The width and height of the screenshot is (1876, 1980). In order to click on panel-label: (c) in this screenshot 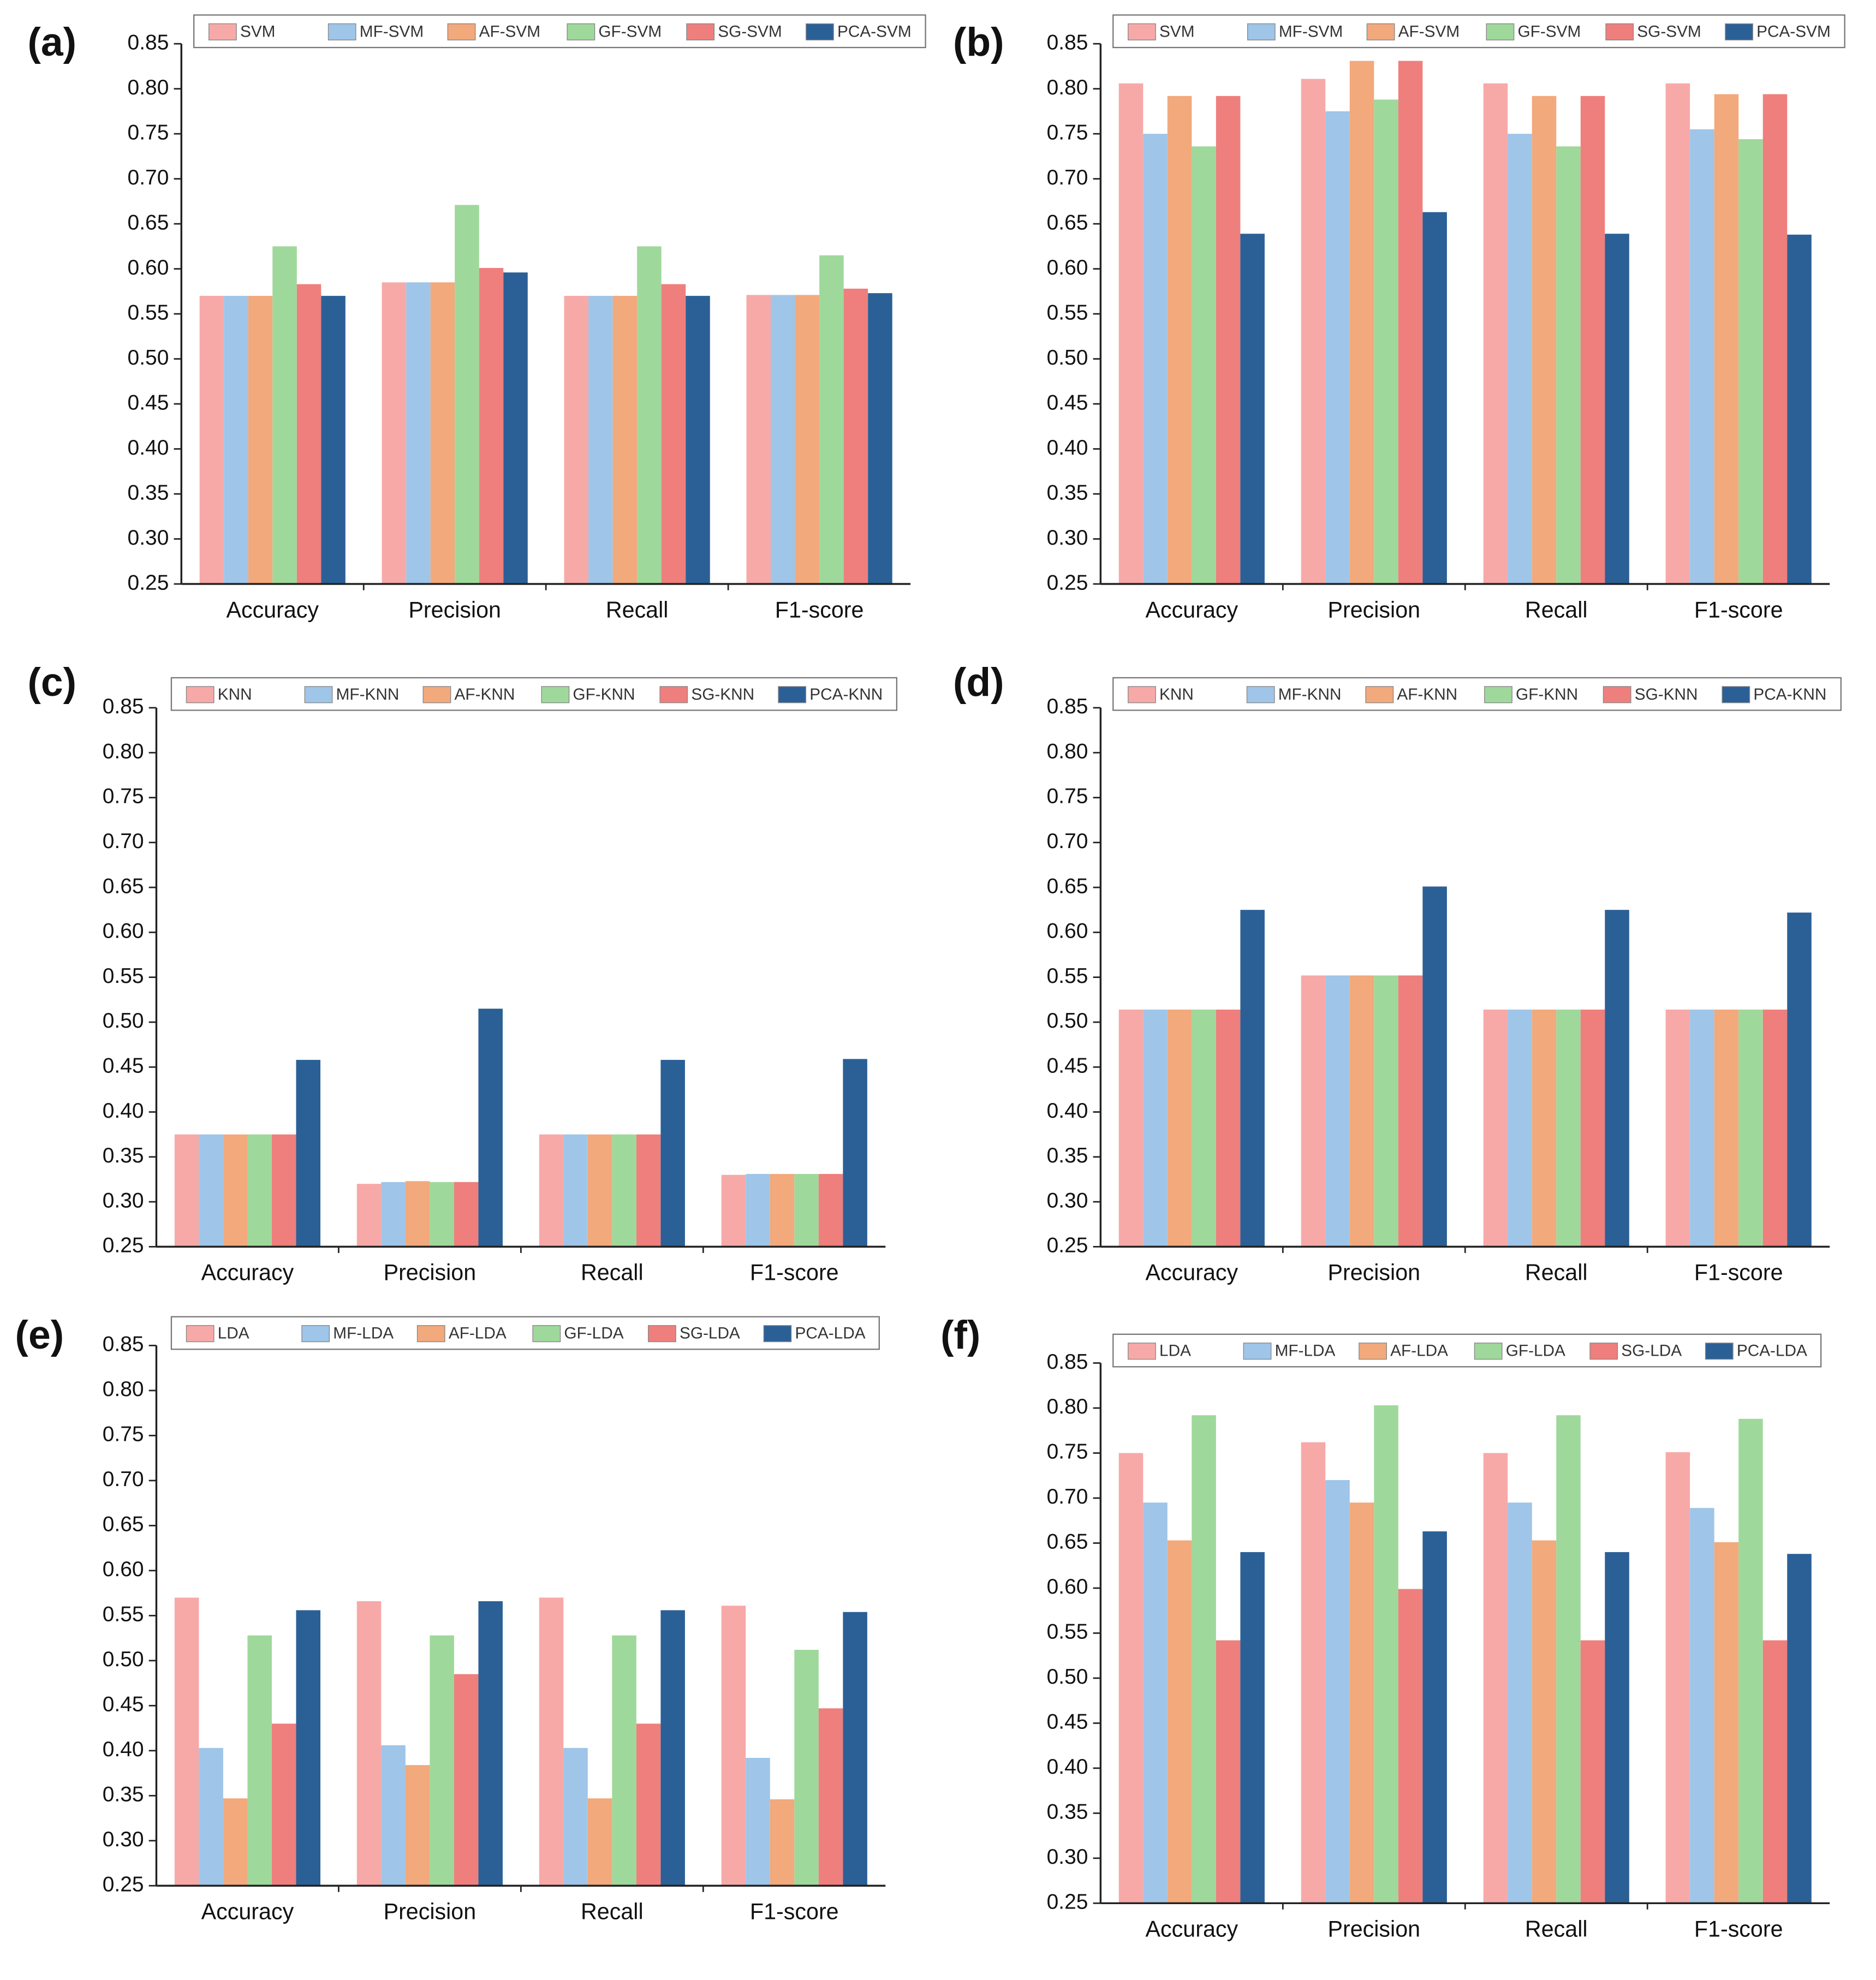, I will do `click(51, 682)`.